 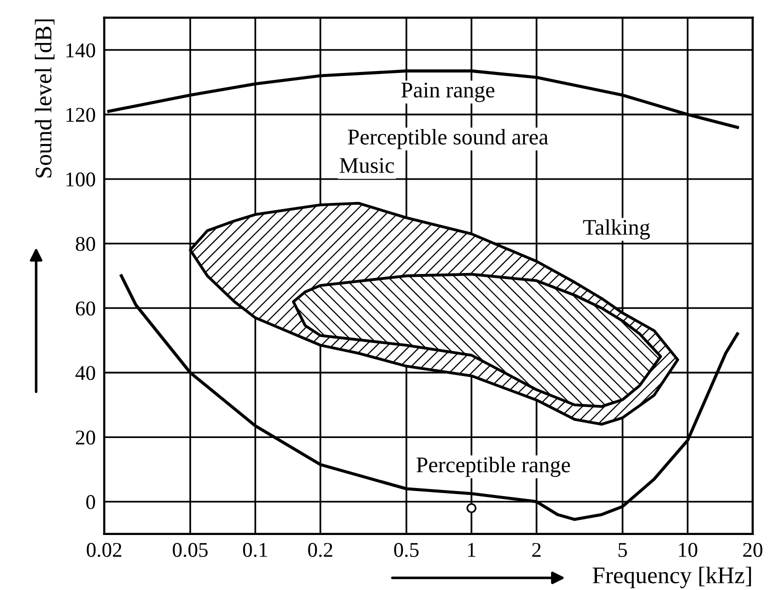 What do you see at coordinates (81, 115) in the screenshot?
I see `y-tick-label: 120` at bounding box center [81, 115].